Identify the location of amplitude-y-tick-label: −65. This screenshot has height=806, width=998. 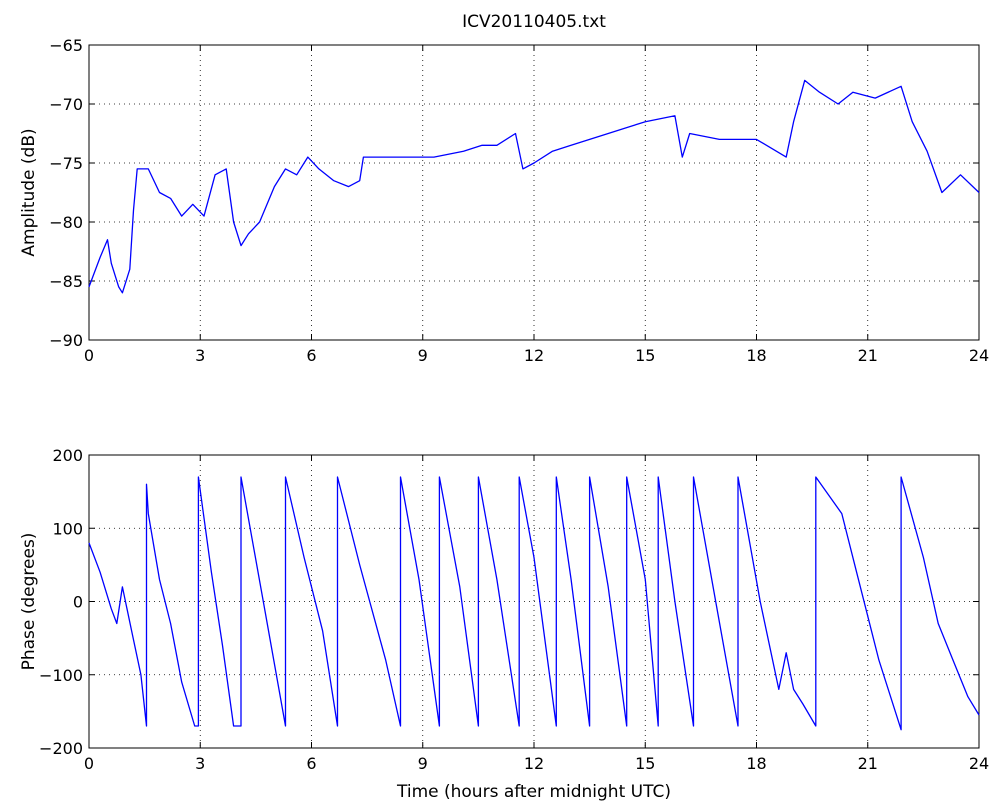
(66, 45).